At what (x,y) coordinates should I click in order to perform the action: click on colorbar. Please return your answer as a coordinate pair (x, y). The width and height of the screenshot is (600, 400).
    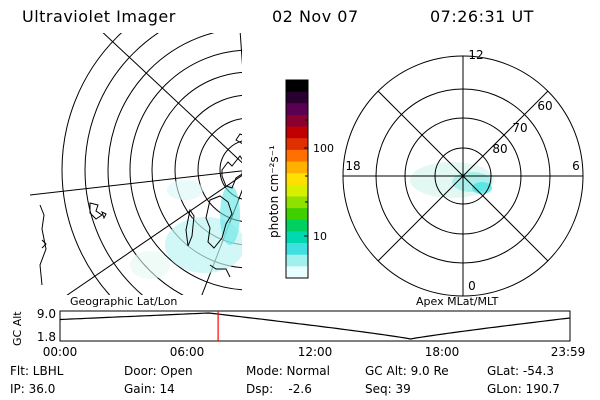
    Looking at the image, I should click on (297, 179).